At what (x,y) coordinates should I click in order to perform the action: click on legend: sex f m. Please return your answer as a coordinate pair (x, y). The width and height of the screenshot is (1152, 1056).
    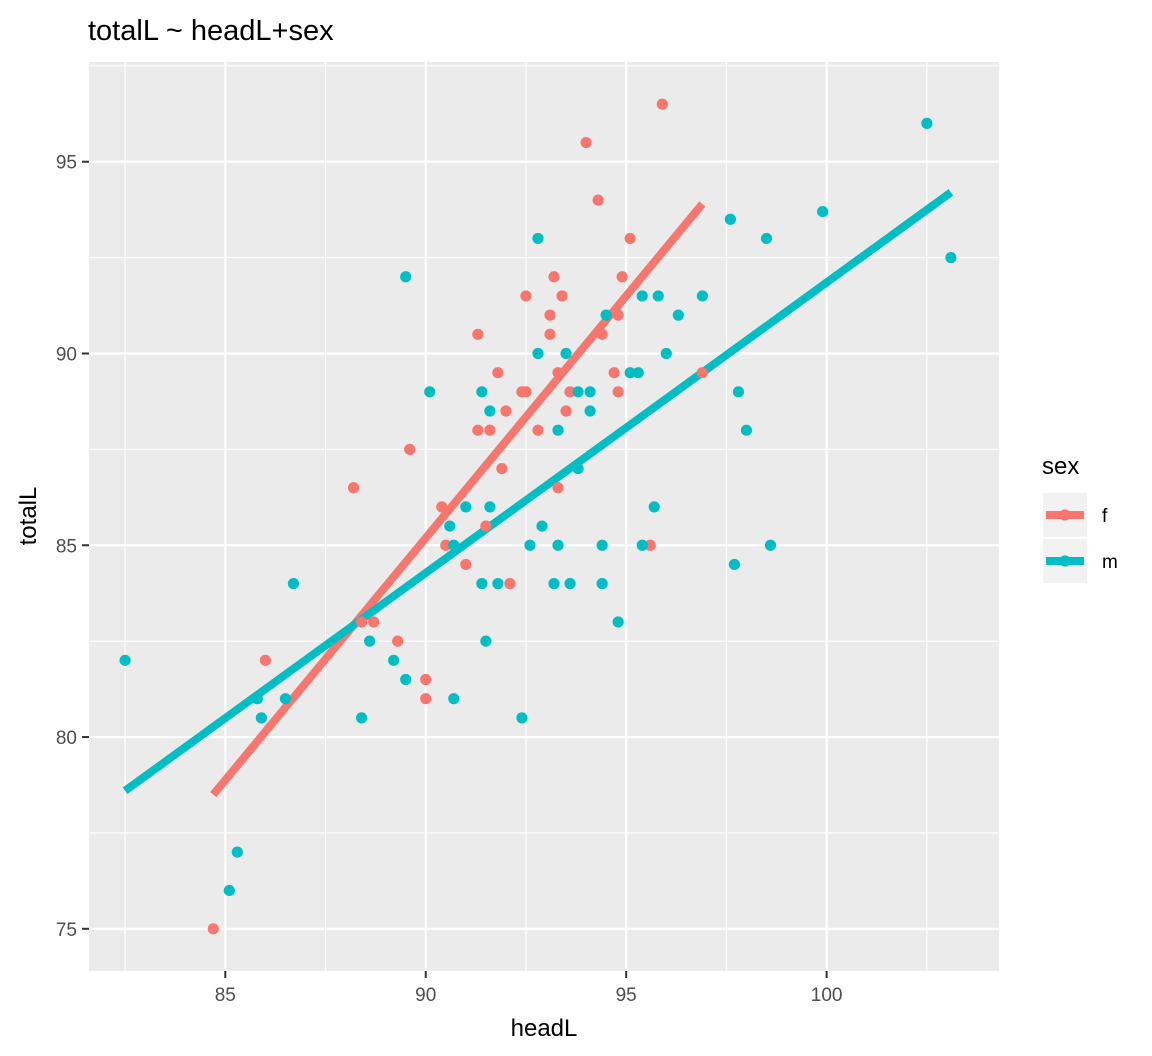
    Looking at the image, I should click on (1080, 518).